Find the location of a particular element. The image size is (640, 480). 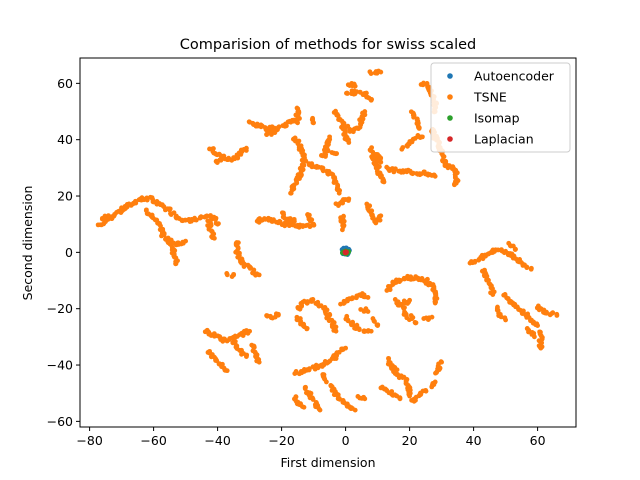

y-tick-label: 0 is located at coordinates (69, 252).